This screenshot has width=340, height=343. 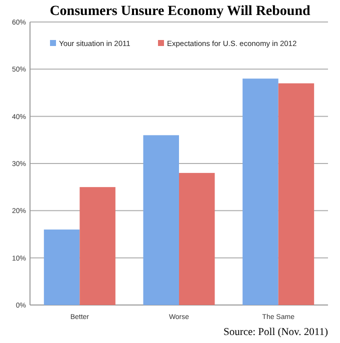 I want to click on chart-title: Consumers Unsure Economy Will Rebound, so click(x=180, y=11).